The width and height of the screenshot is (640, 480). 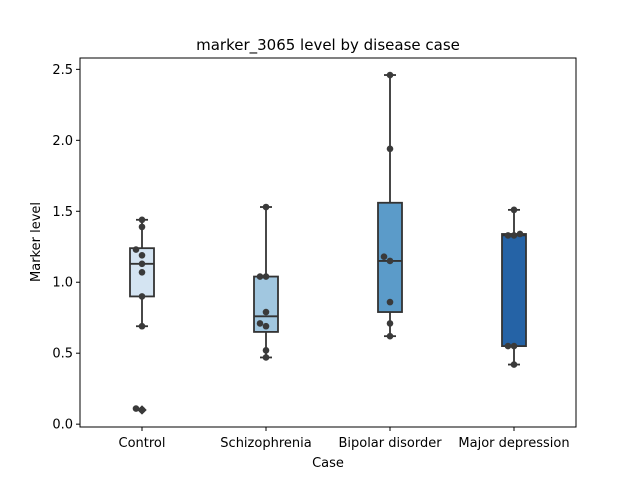 What do you see at coordinates (266, 282) in the screenshot?
I see `box-schizophrenia` at bounding box center [266, 282].